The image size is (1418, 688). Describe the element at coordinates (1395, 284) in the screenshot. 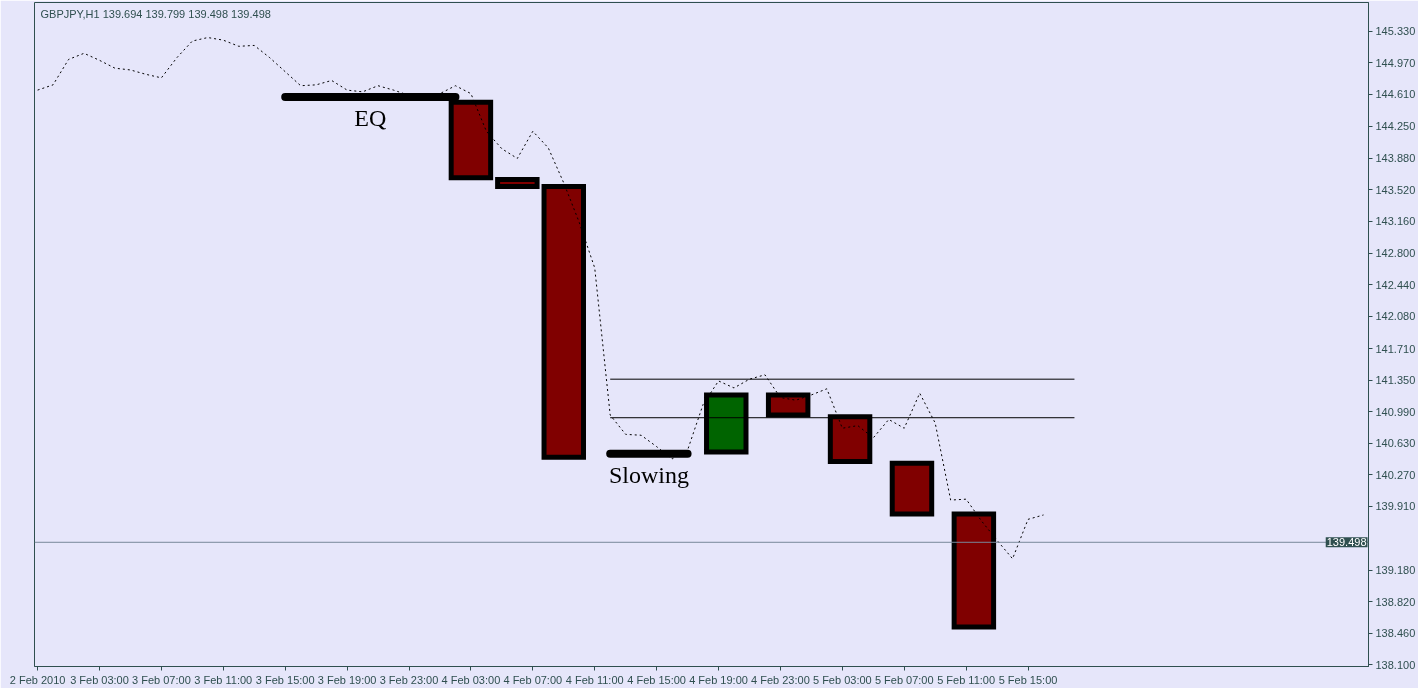

I see `y-tick-label: 142.440` at that location.